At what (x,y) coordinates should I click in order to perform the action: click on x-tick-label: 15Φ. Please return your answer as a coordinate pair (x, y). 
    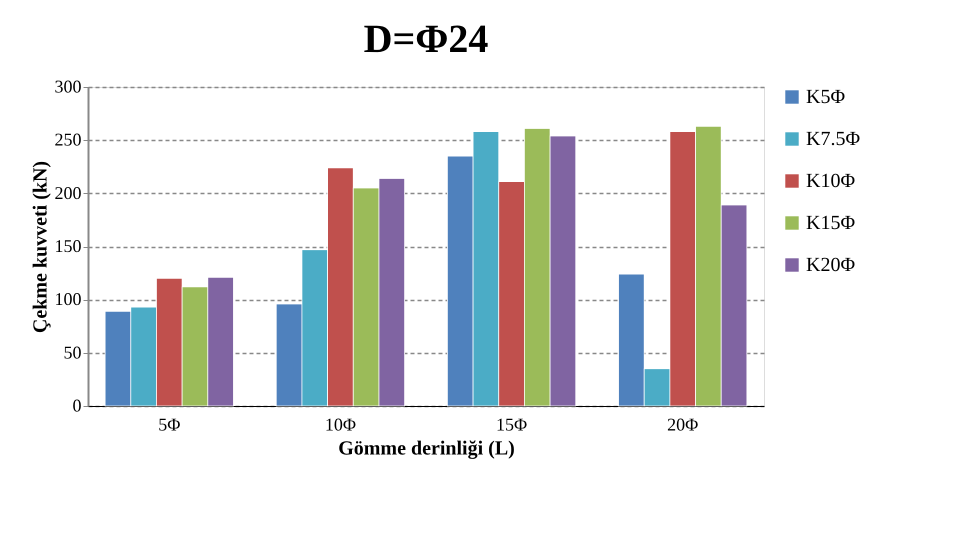
    Looking at the image, I should click on (512, 424).